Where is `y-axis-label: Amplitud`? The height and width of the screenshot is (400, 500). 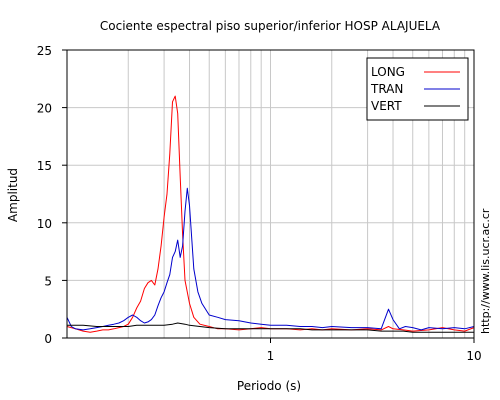 y-axis-label: Amplitud is located at coordinates (13, 195).